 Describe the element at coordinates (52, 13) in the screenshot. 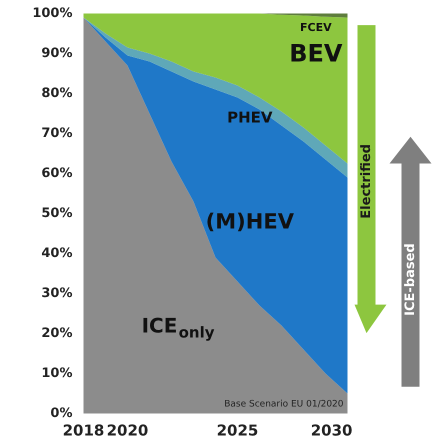

I see `y-tick-label: 100%` at that location.